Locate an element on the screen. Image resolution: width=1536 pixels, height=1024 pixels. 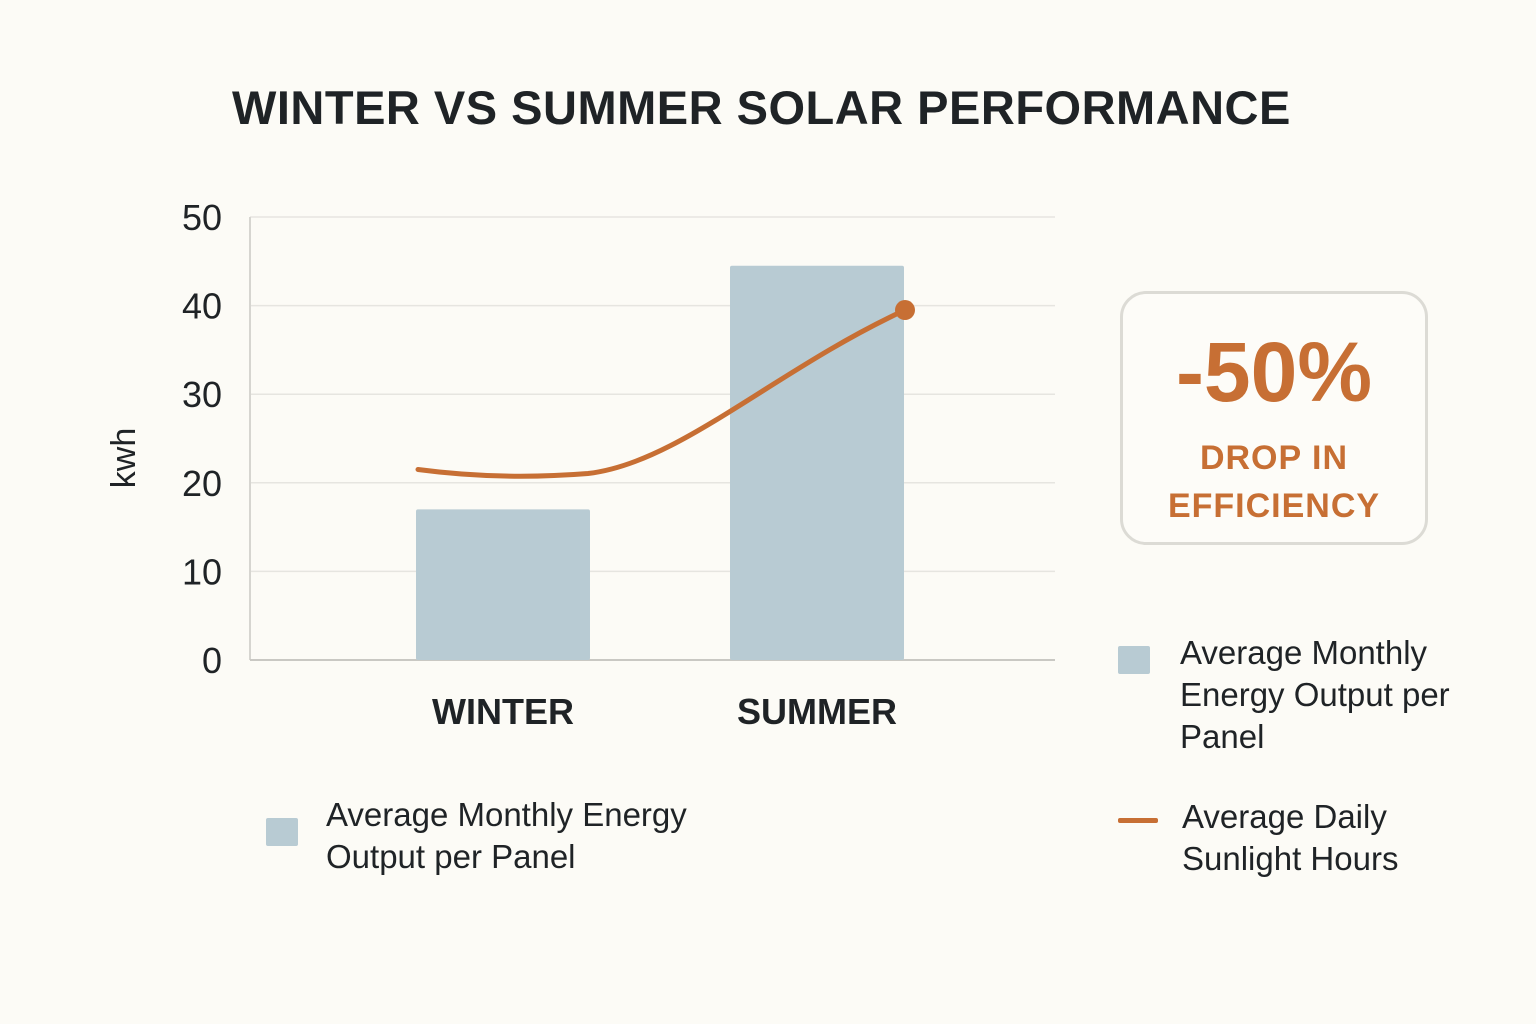
legend-bottom-energy: Average Monthly Energy Output per Panel is located at coordinates (506, 836).